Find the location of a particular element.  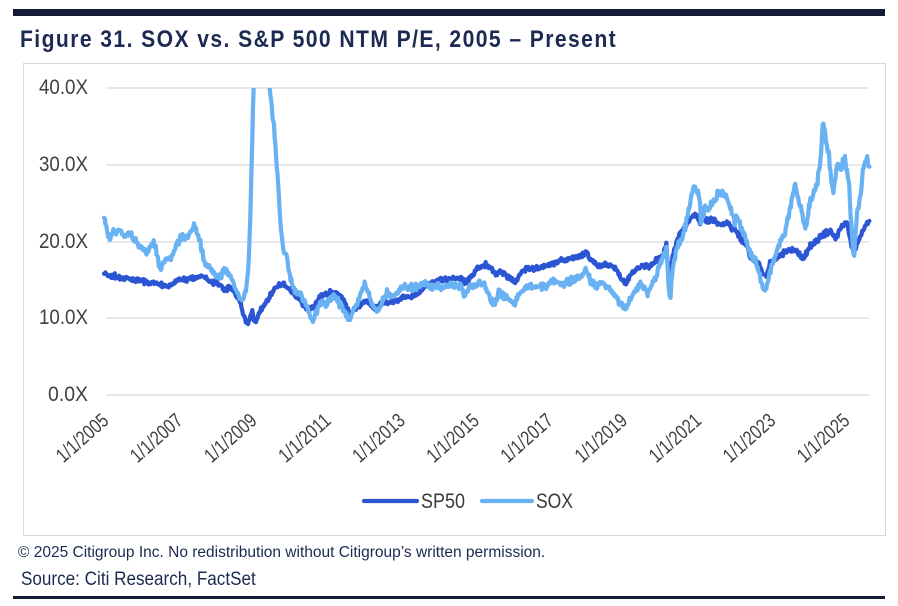

svg-text: 30.0X is located at coordinates (63, 164).